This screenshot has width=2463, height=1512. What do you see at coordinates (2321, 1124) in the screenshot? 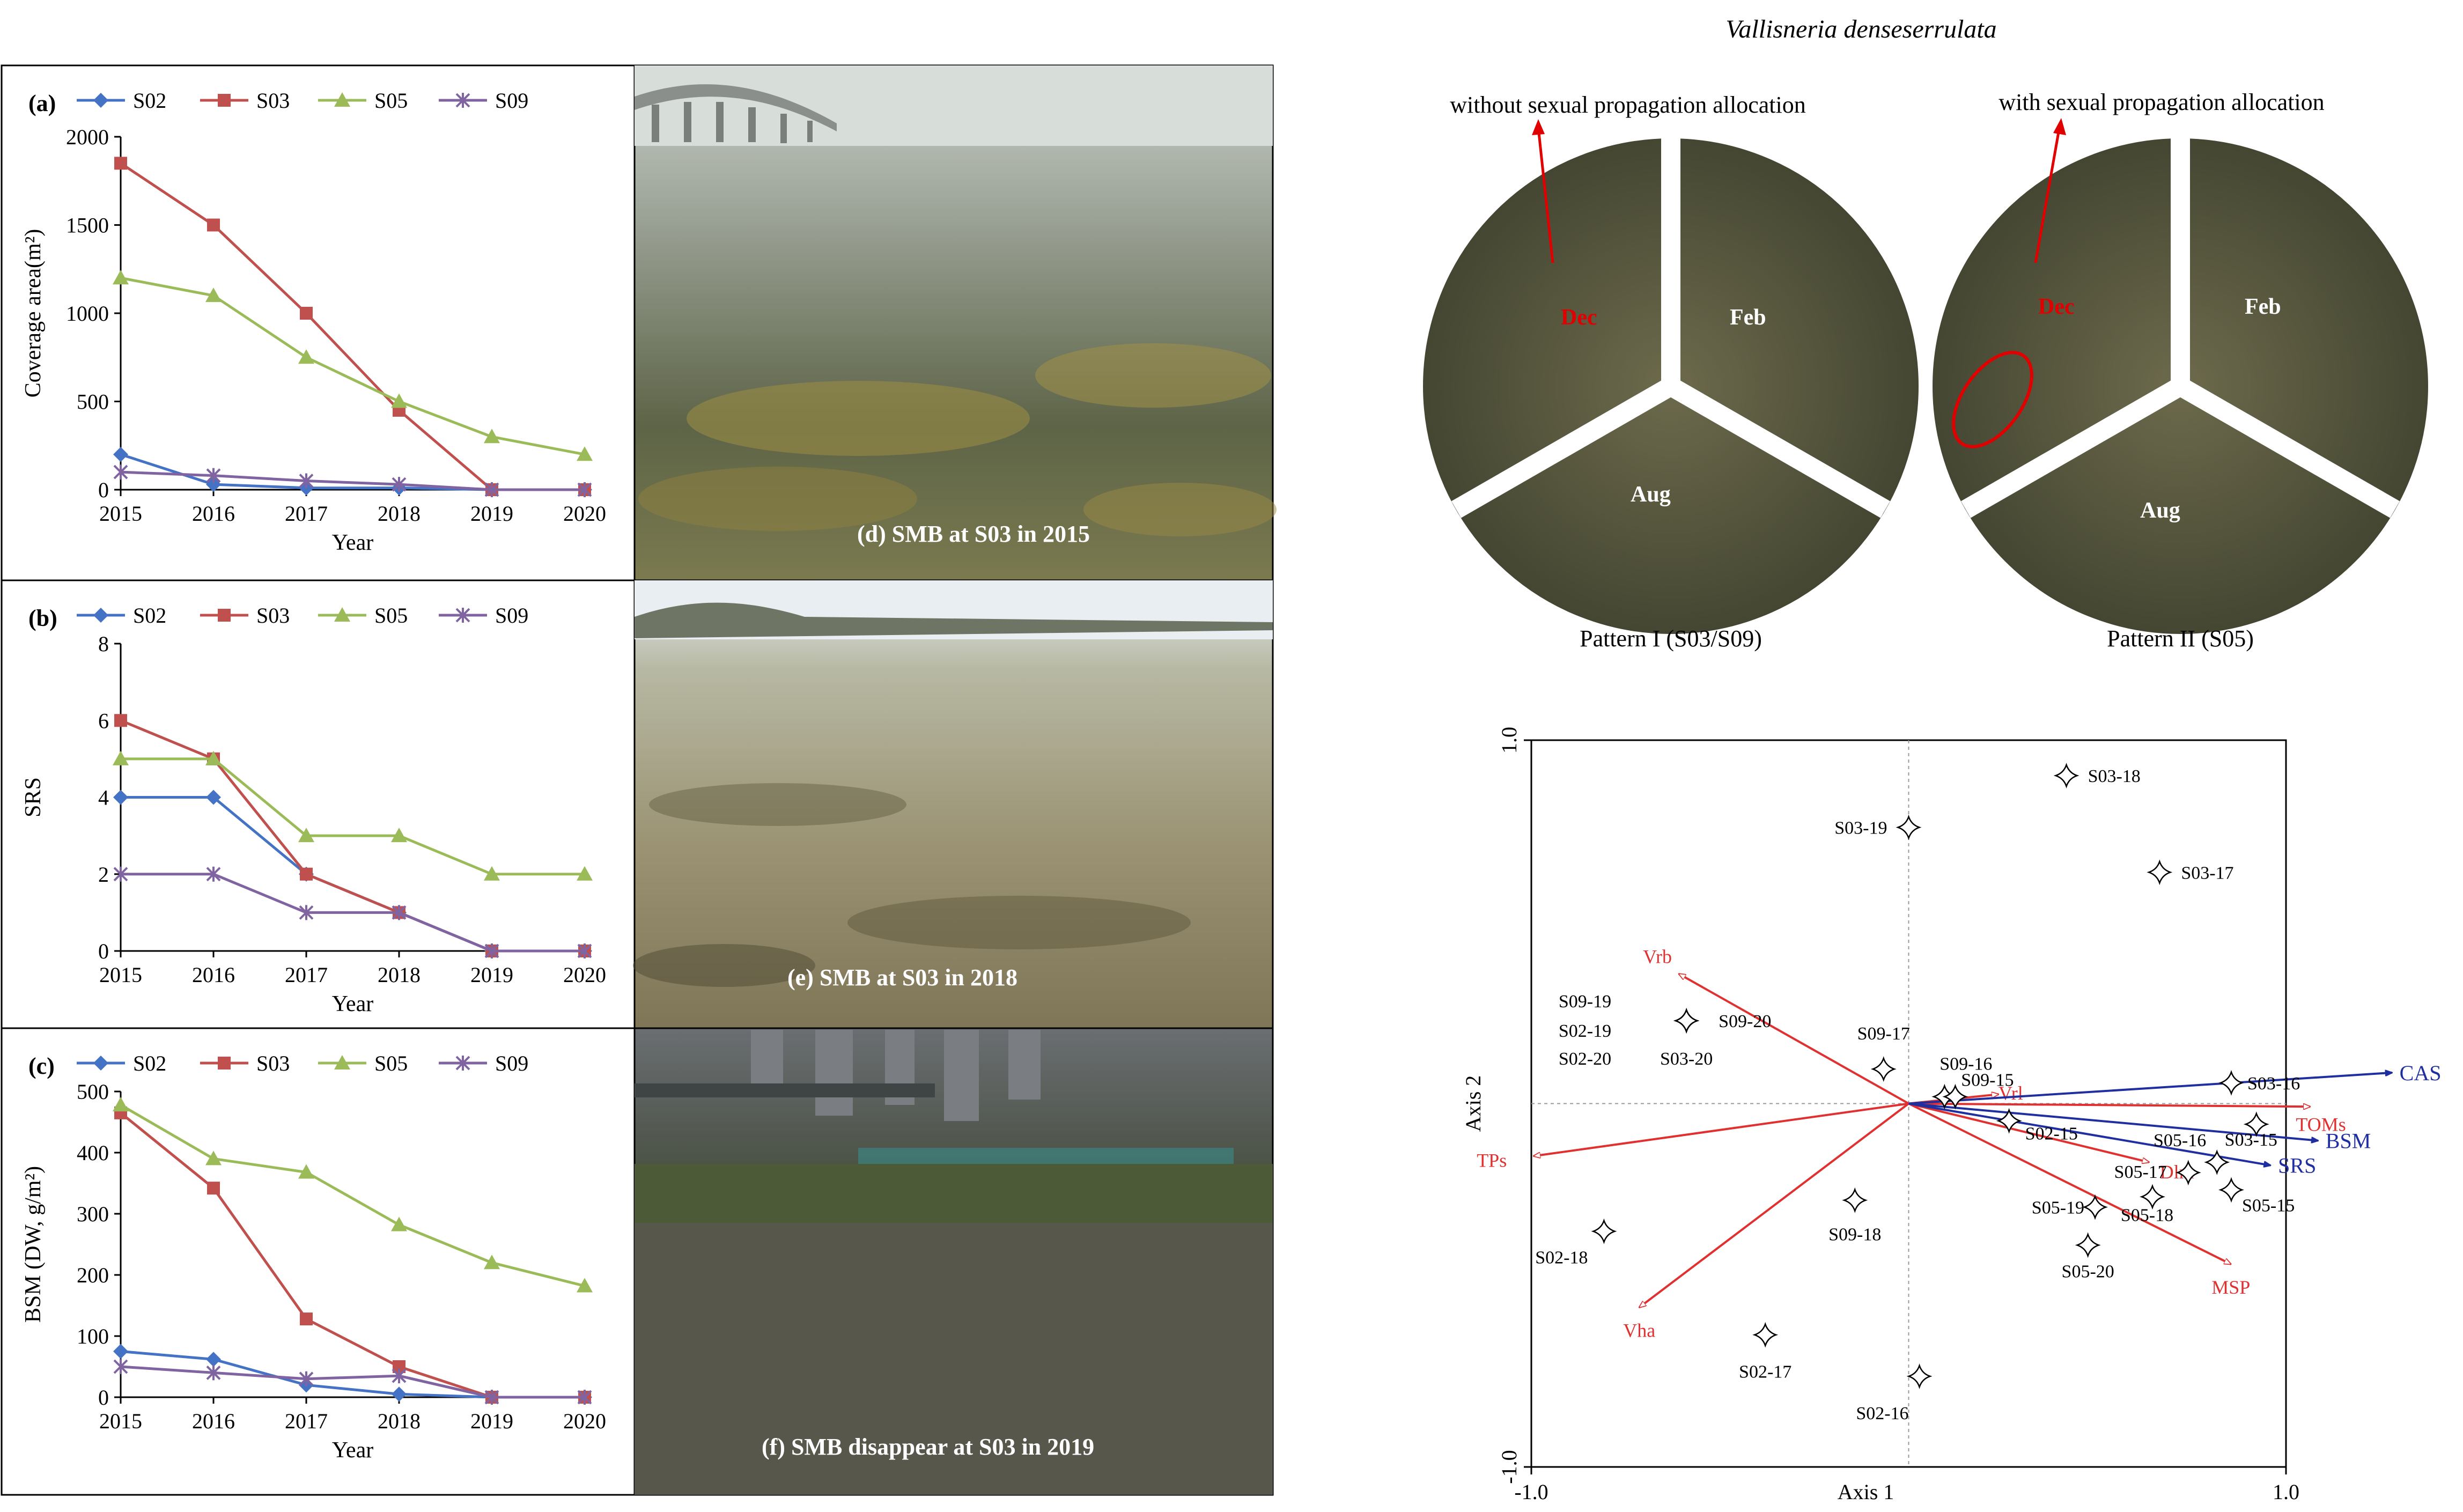
I see `env-label-toms: TOMs` at bounding box center [2321, 1124].